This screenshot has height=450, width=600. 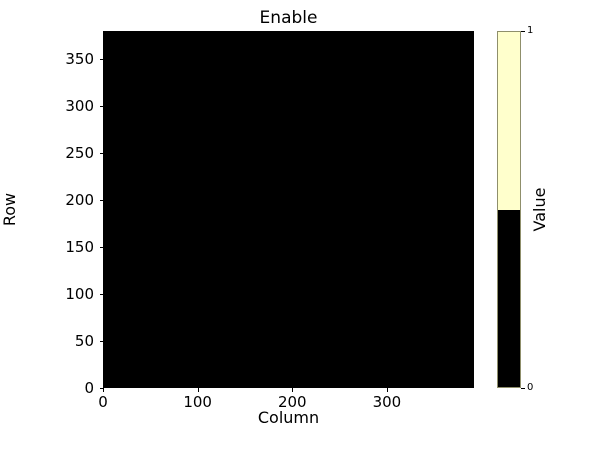 I want to click on x-tick-label: 100, so click(x=197, y=402).